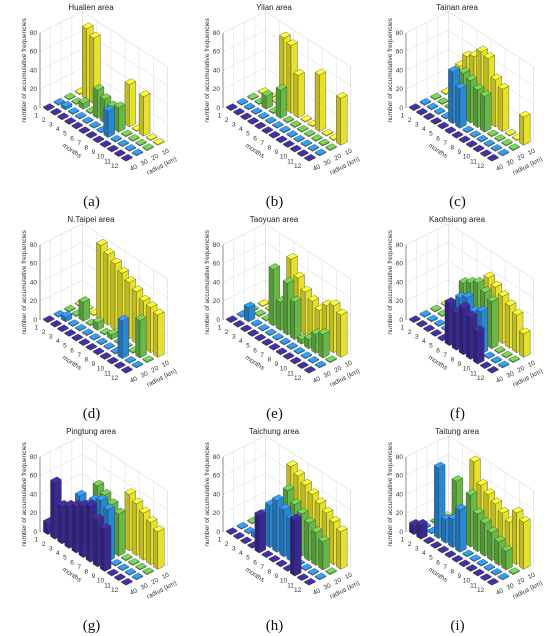 Image resolution: width=550 pixels, height=636 pixels. What do you see at coordinates (217, 476) in the screenshot?
I see `z-tick-label: 60` at bounding box center [217, 476].